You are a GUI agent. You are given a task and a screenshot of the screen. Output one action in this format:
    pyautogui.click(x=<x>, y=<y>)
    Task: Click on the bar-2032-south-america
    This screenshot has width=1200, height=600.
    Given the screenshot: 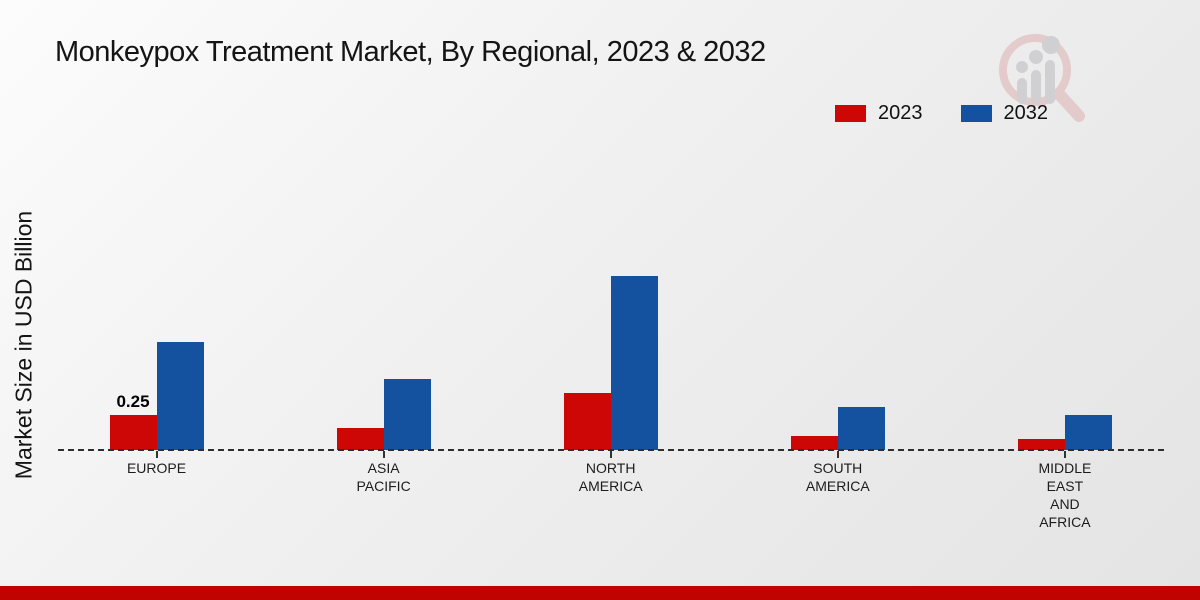 What is the action you would take?
    pyautogui.click(x=861, y=428)
    